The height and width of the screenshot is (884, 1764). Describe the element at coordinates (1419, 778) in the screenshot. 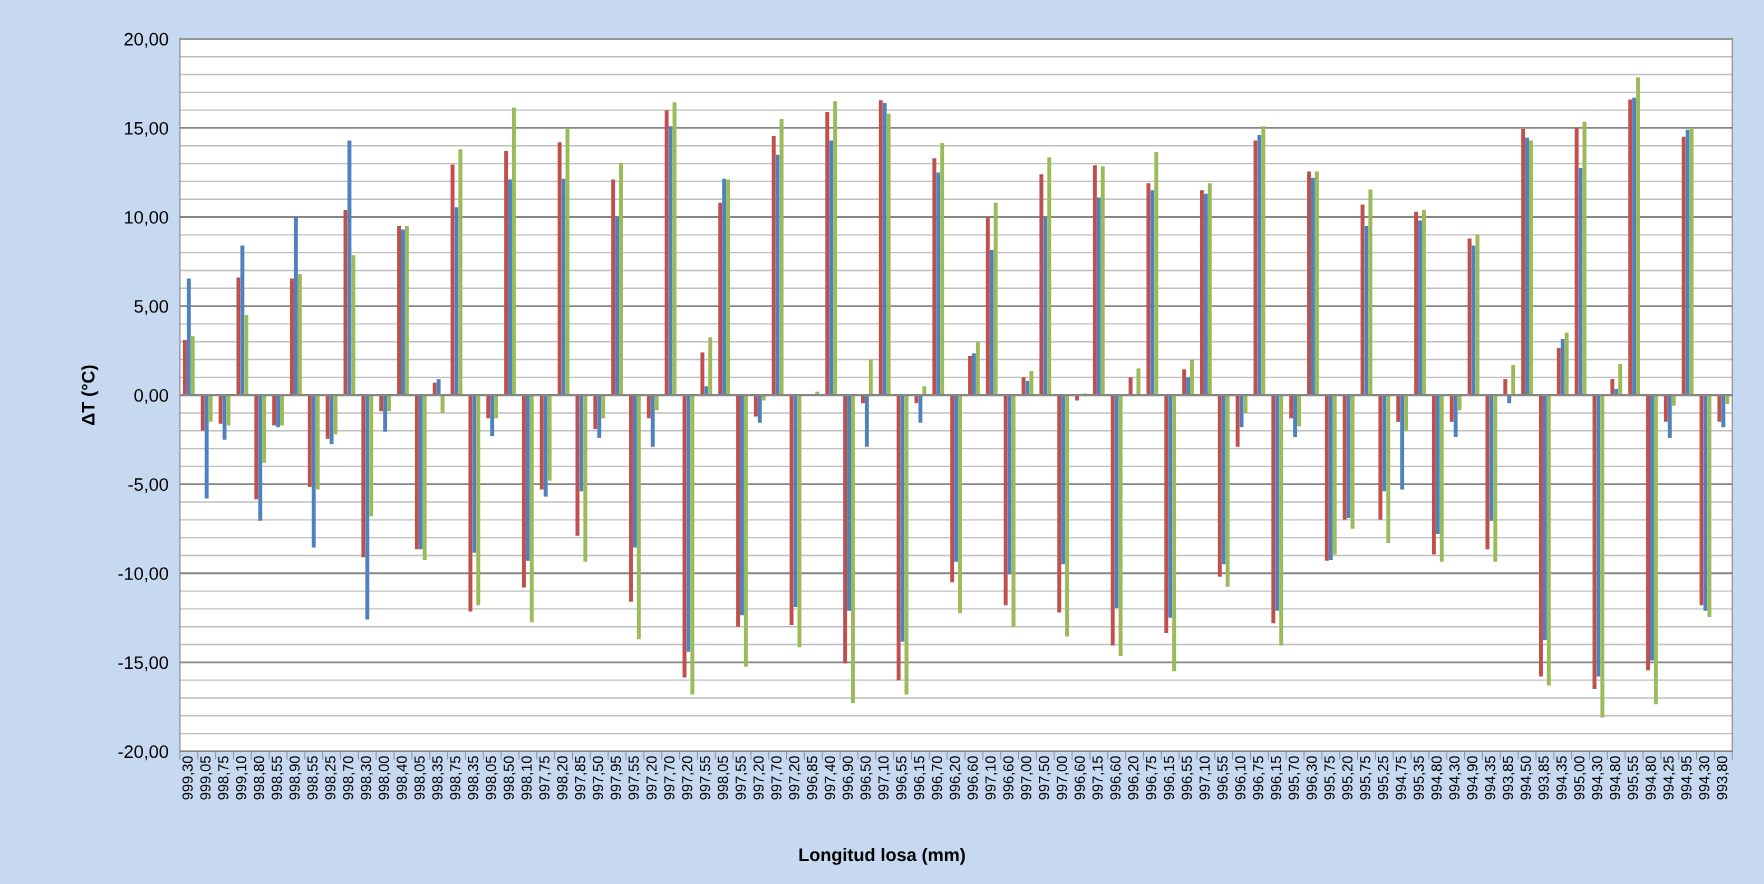

I see `x-tick-label: 995,35` at that location.